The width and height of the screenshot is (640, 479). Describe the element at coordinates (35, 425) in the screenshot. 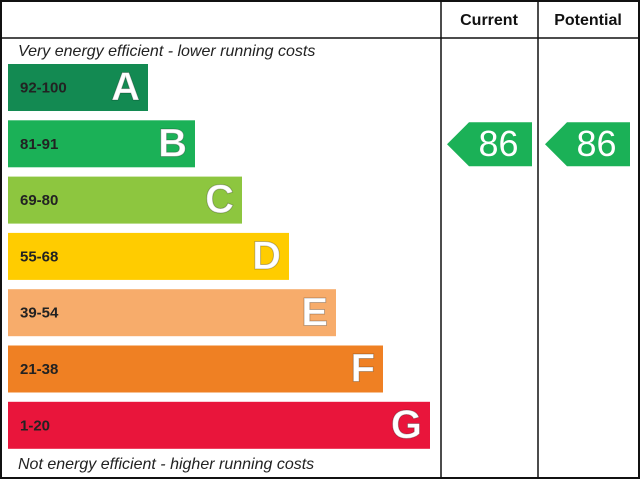

I see `band-range: 1-20` at that location.